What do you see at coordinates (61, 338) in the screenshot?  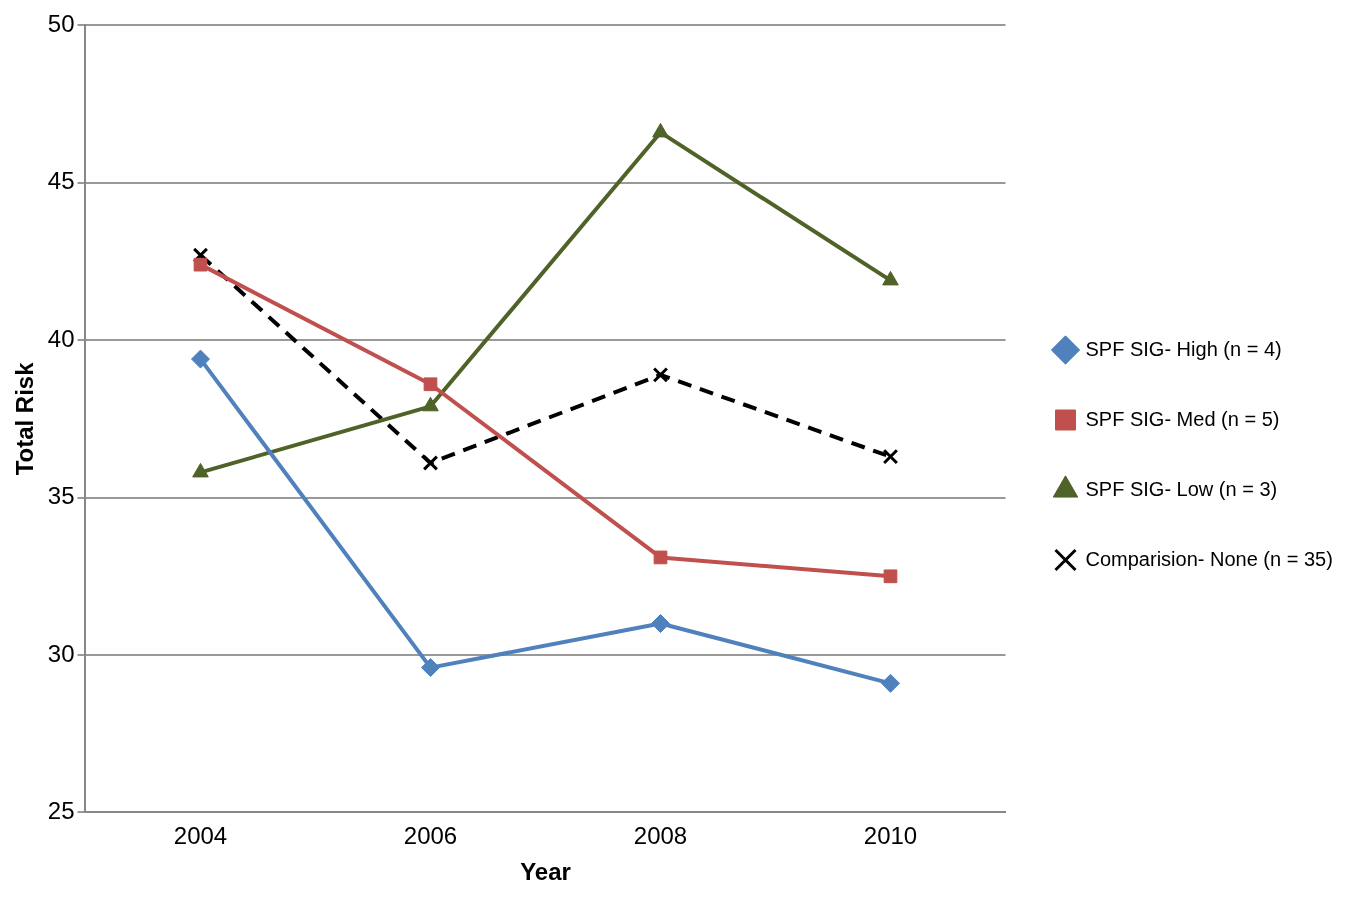 I see `y-tick-label: 40` at bounding box center [61, 338].